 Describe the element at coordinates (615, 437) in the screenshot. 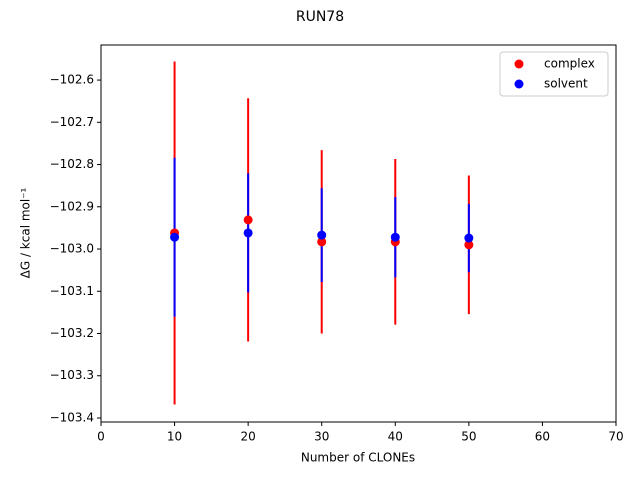

I see `x-tick-label: 70` at that location.